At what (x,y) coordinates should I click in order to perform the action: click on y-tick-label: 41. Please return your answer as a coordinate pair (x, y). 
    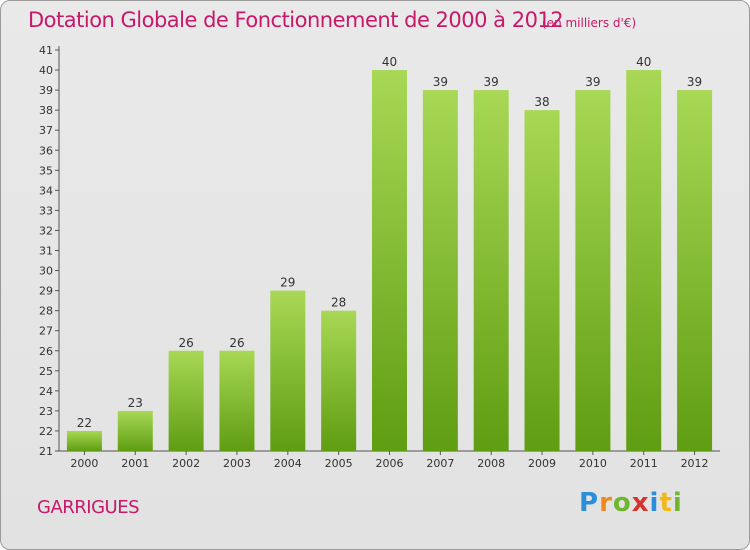
    Looking at the image, I should click on (46, 50).